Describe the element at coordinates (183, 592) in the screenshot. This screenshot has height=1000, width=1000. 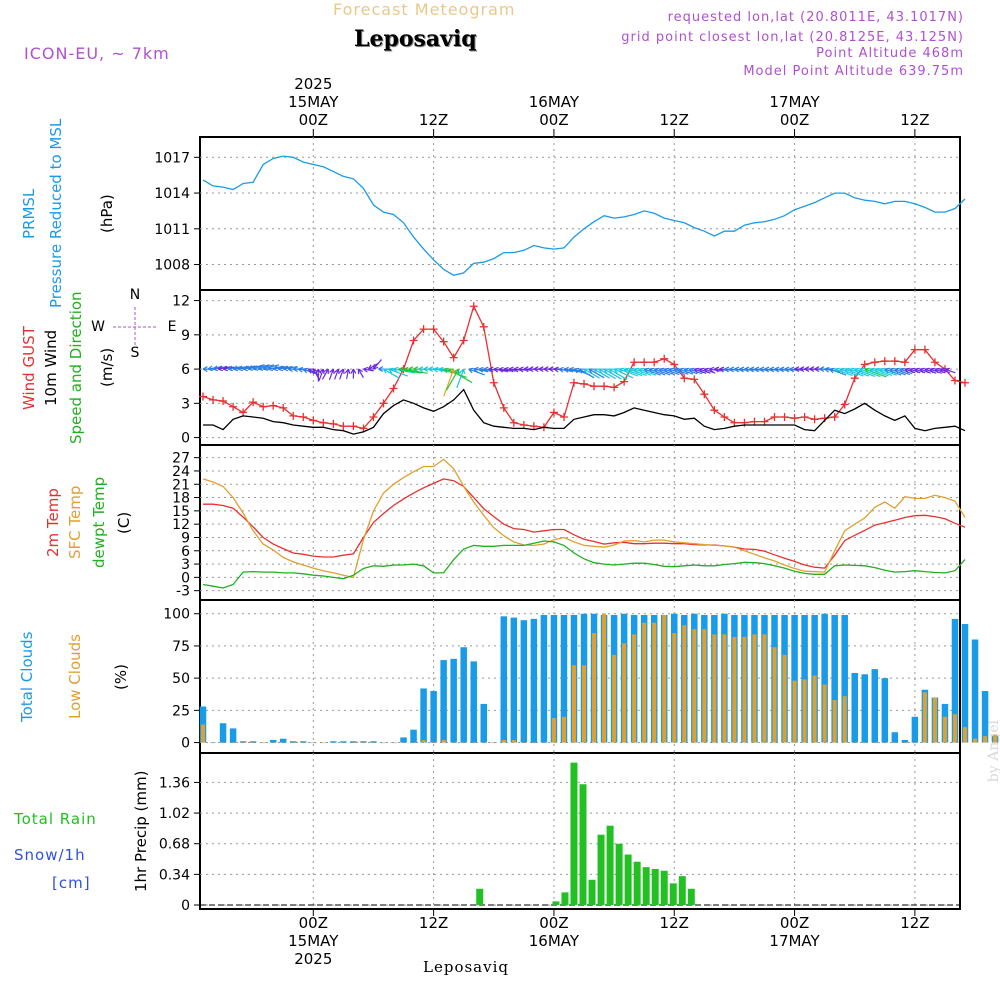
I see `y-tick-label: -3` at that location.